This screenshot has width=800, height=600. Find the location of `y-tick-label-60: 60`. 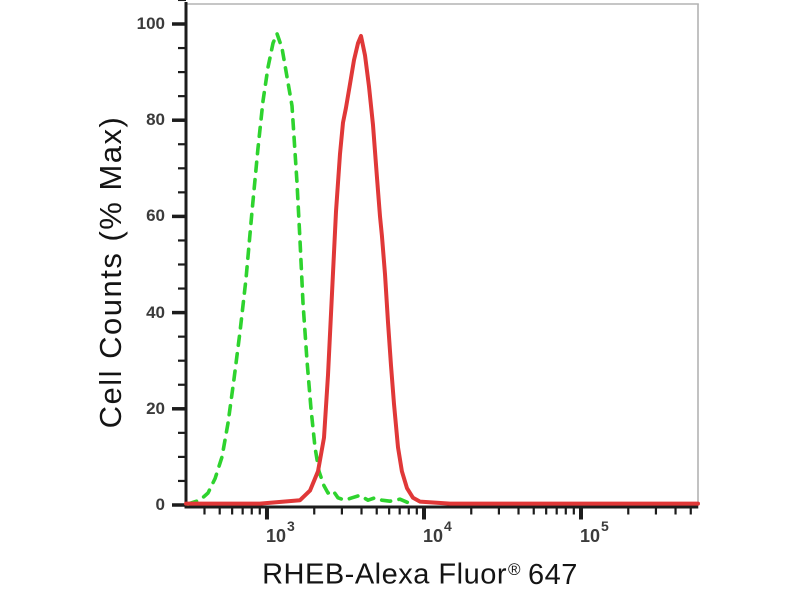

y-tick-label-60: 60 is located at coordinates (155, 216).